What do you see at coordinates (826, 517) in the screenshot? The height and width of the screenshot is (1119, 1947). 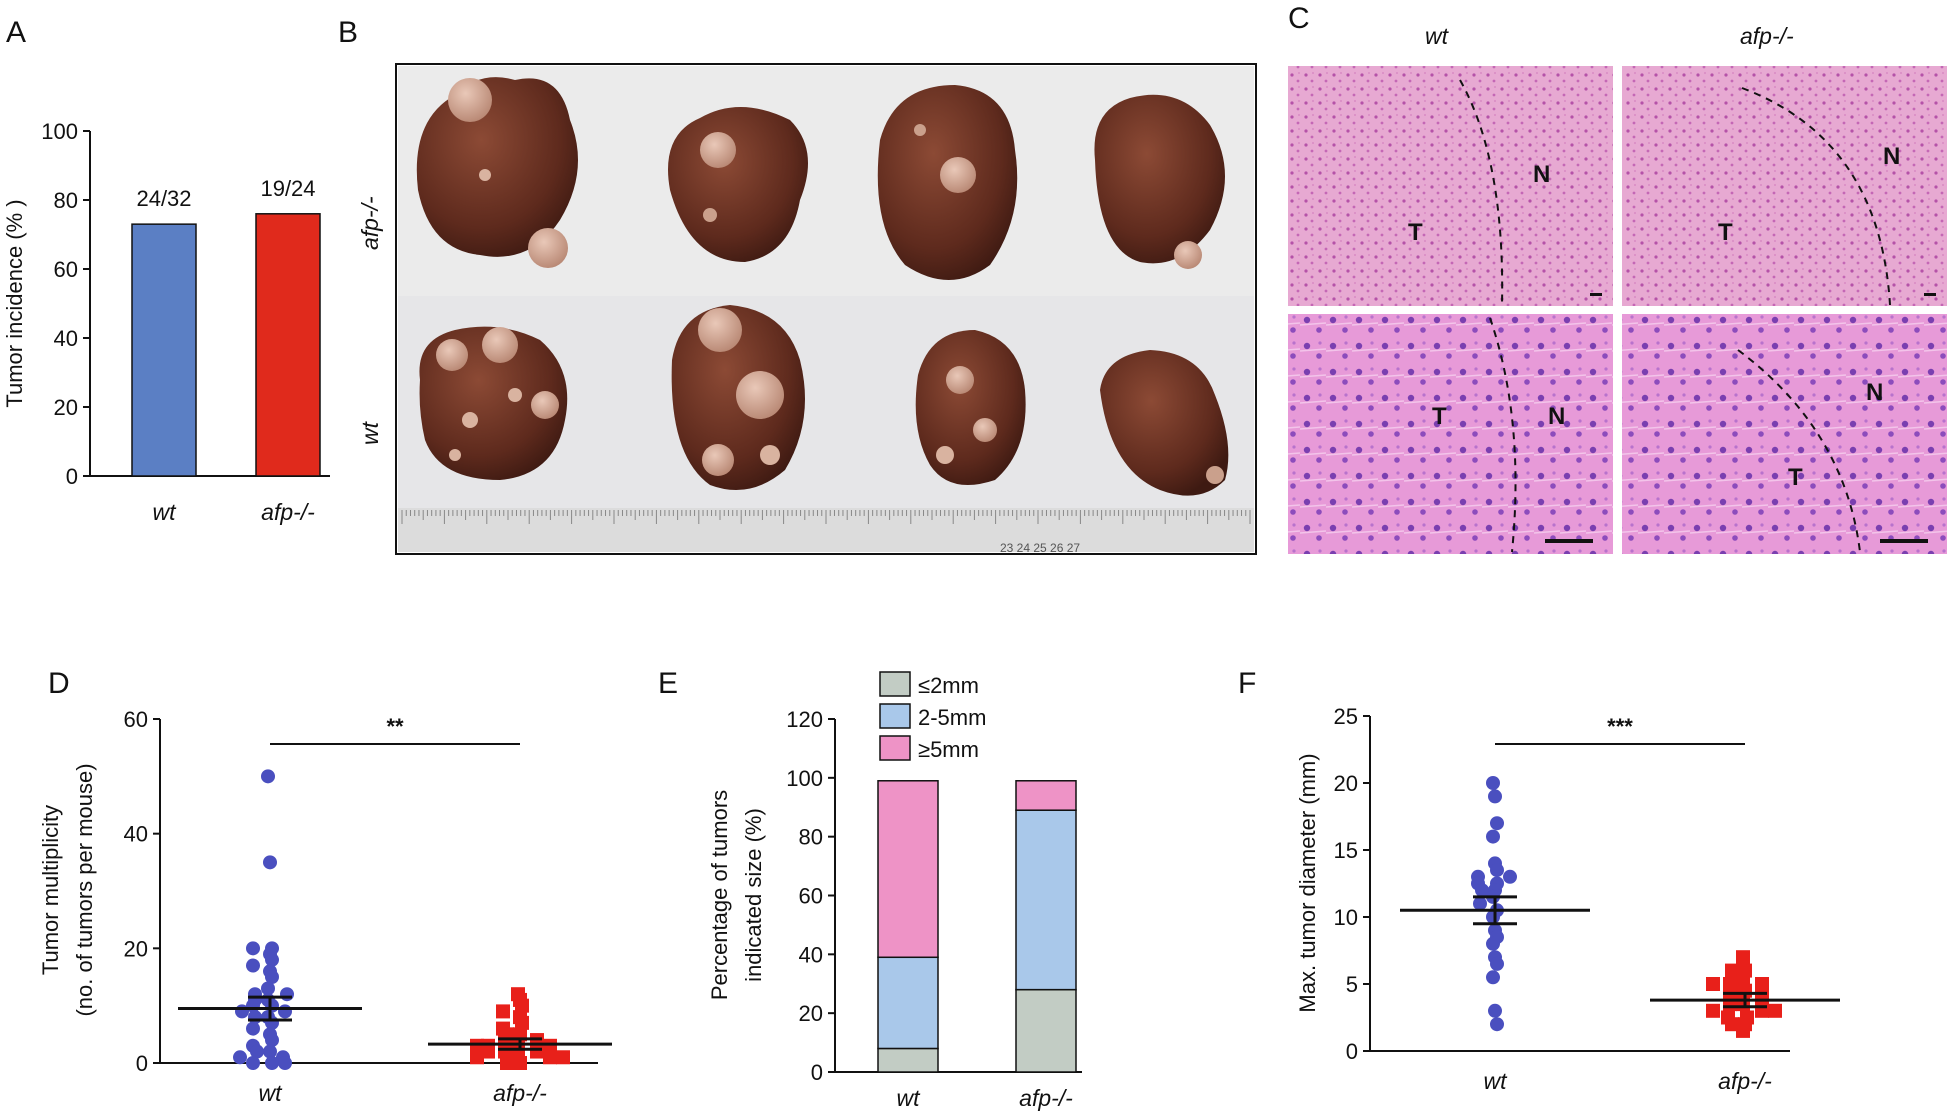 I see `ruler-ticks` at bounding box center [826, 517].